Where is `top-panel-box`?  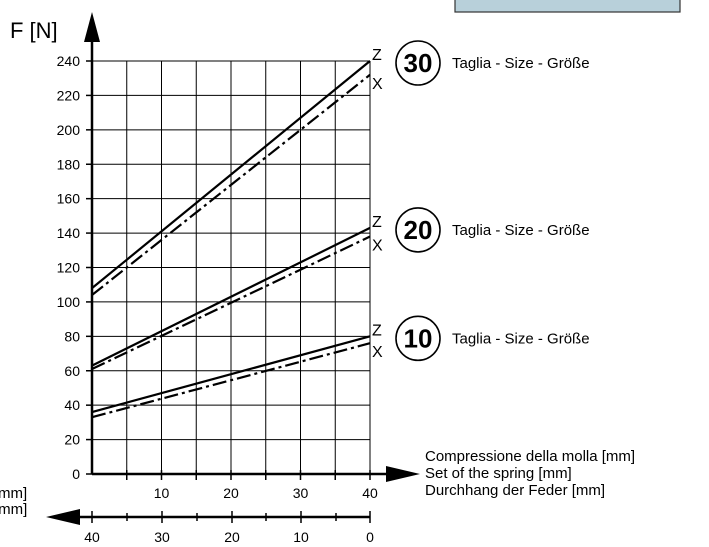 top-panel-box is located at coordinates (567, 6).